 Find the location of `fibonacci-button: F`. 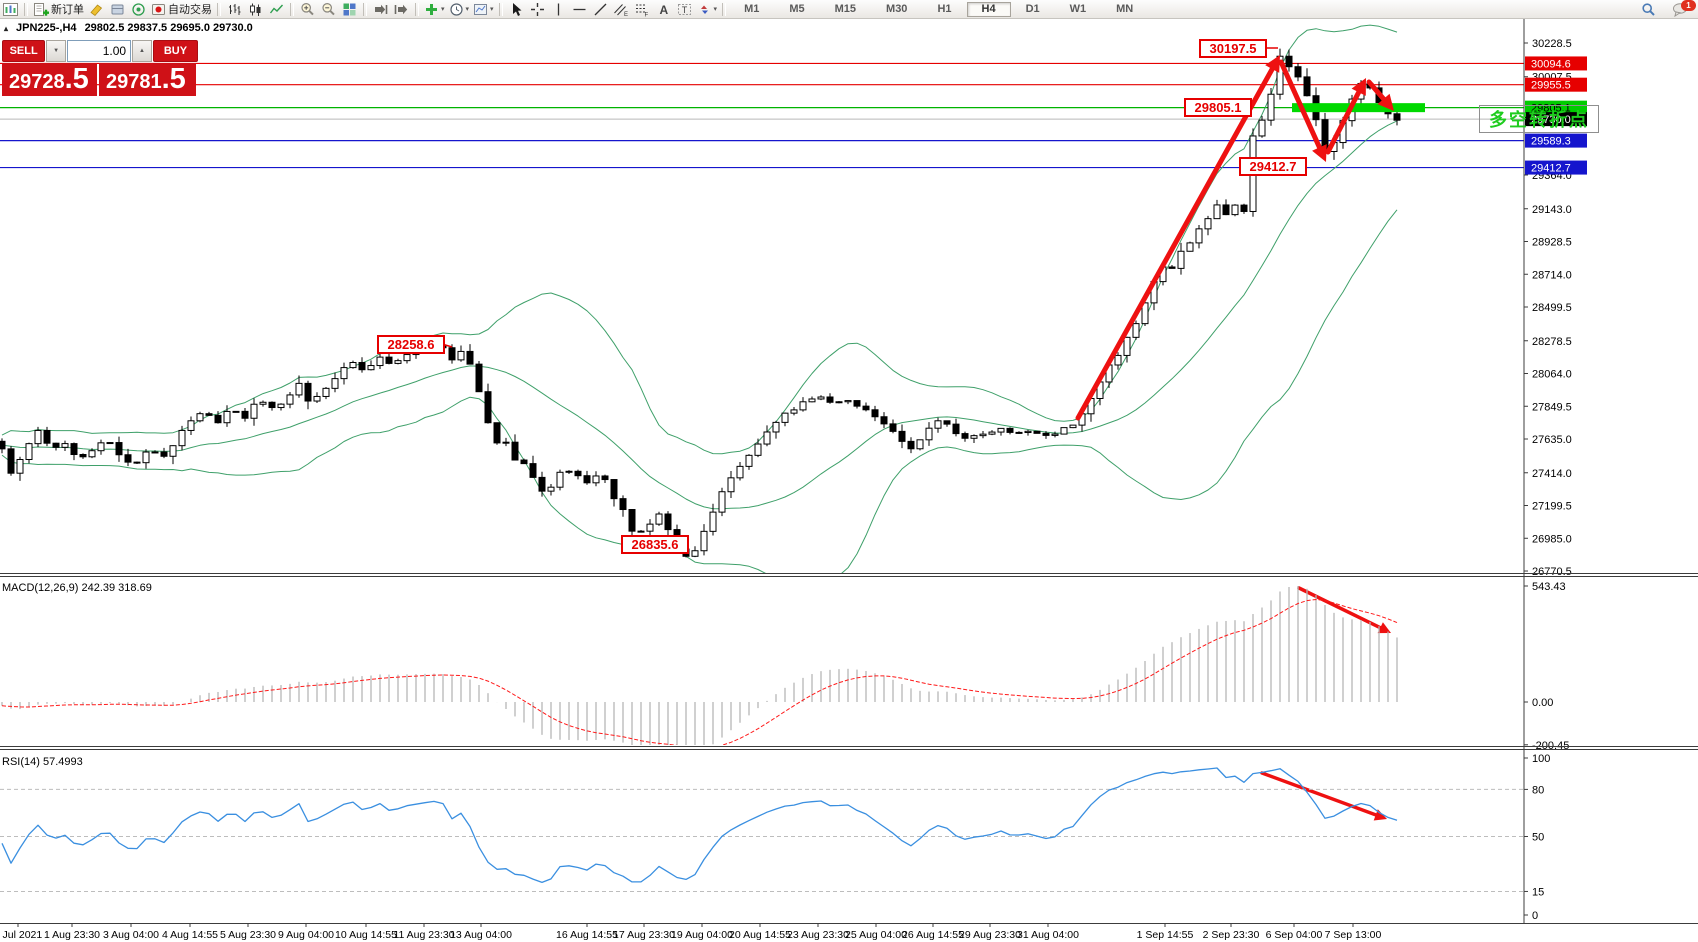

fibonacci-button: F is located at coordinates (642, 9).